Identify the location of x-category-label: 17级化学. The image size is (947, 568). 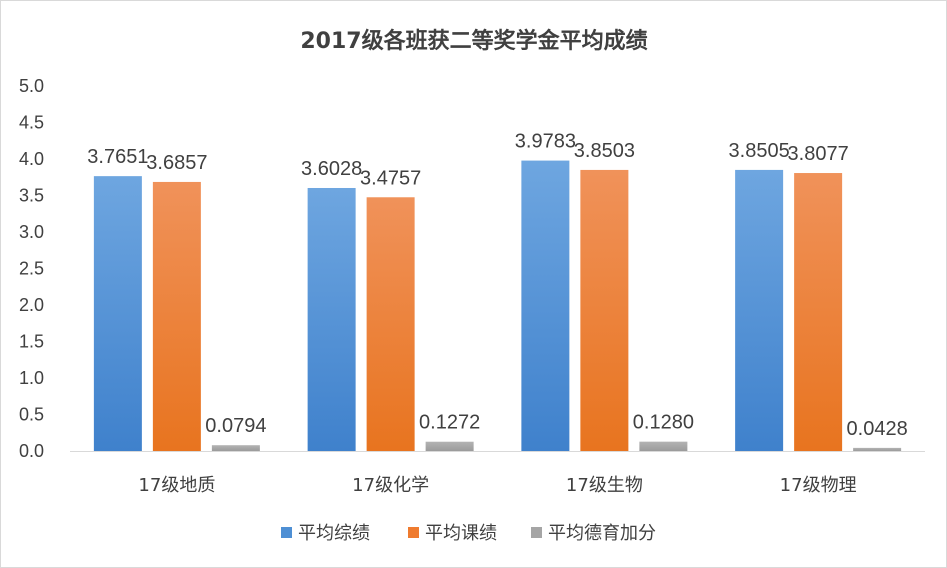
(390, 485).